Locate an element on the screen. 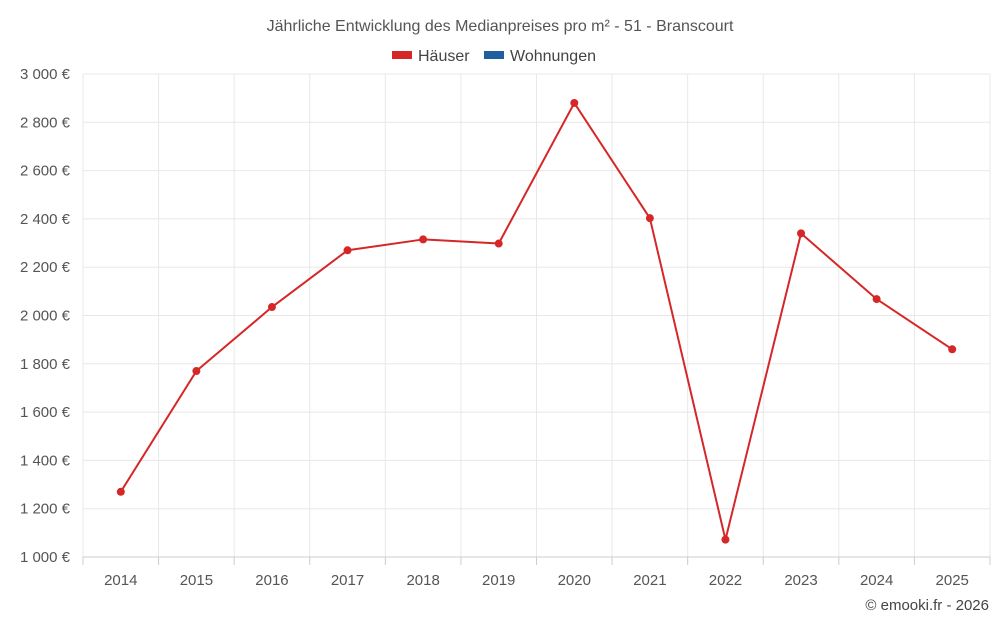 This screenshot has height=625, width=1000. y-tick-label: 1 200 € is located at coordinates (45, 509).